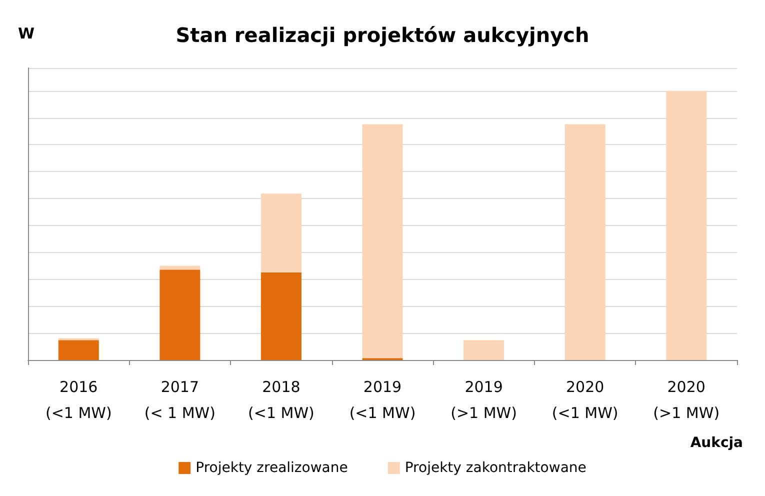  What do you see at coordinates (585, 400) in the screenshot?
I see `x-tick-label: 2020 (<1 MW)` at bounding box center [585, 400].